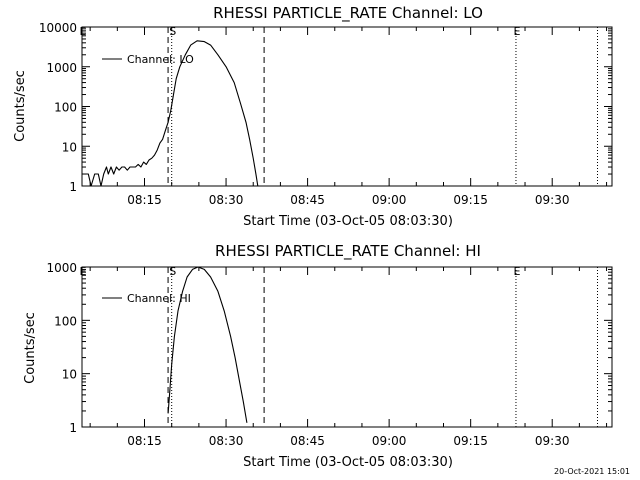  I want to click on chart-title: RHESSI PARTICLE_RATE Channel: HI, so click(348, 251).